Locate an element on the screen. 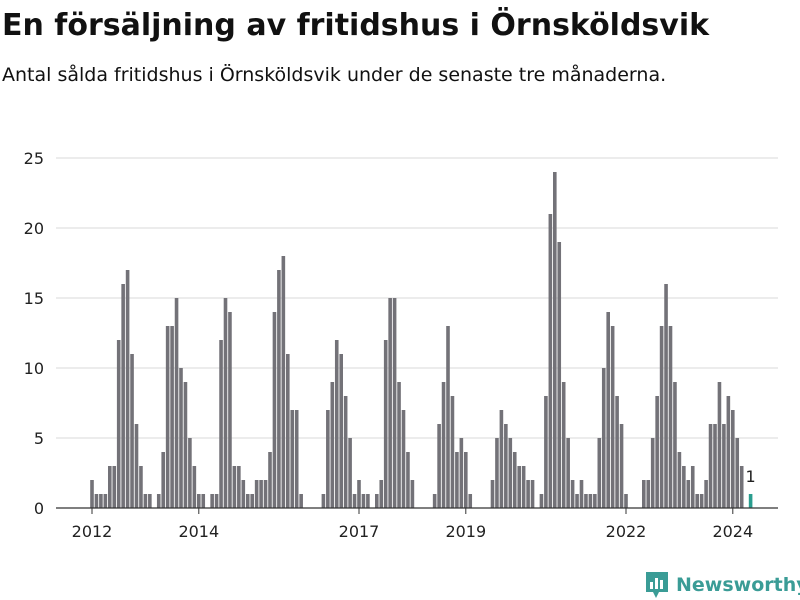 Image resolution: width=800 pixels, height=600 pixels. data-label-latest: 1 is located at coordinates (751, 476).